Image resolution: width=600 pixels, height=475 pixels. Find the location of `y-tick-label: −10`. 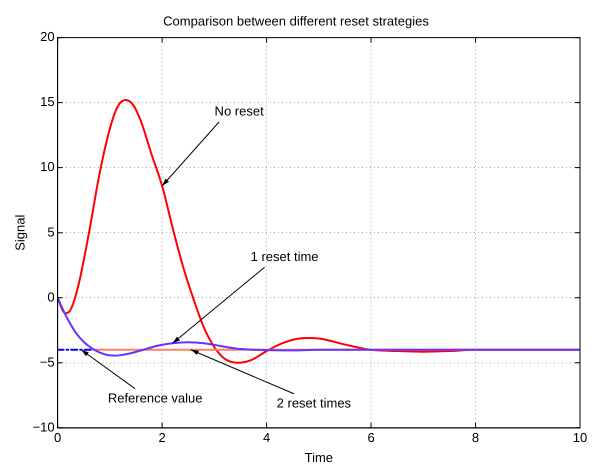

y-tick-label: −10 is located at coordinates (43, 426).